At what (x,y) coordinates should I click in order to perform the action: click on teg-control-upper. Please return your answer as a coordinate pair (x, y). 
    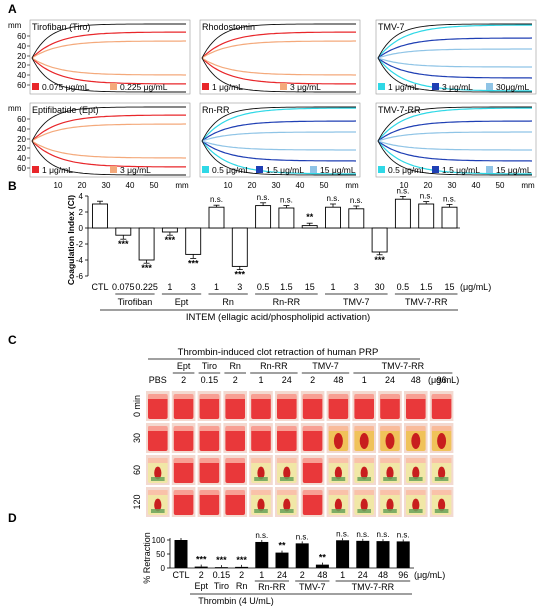
    Looking at the image, I should click on (108, 41).